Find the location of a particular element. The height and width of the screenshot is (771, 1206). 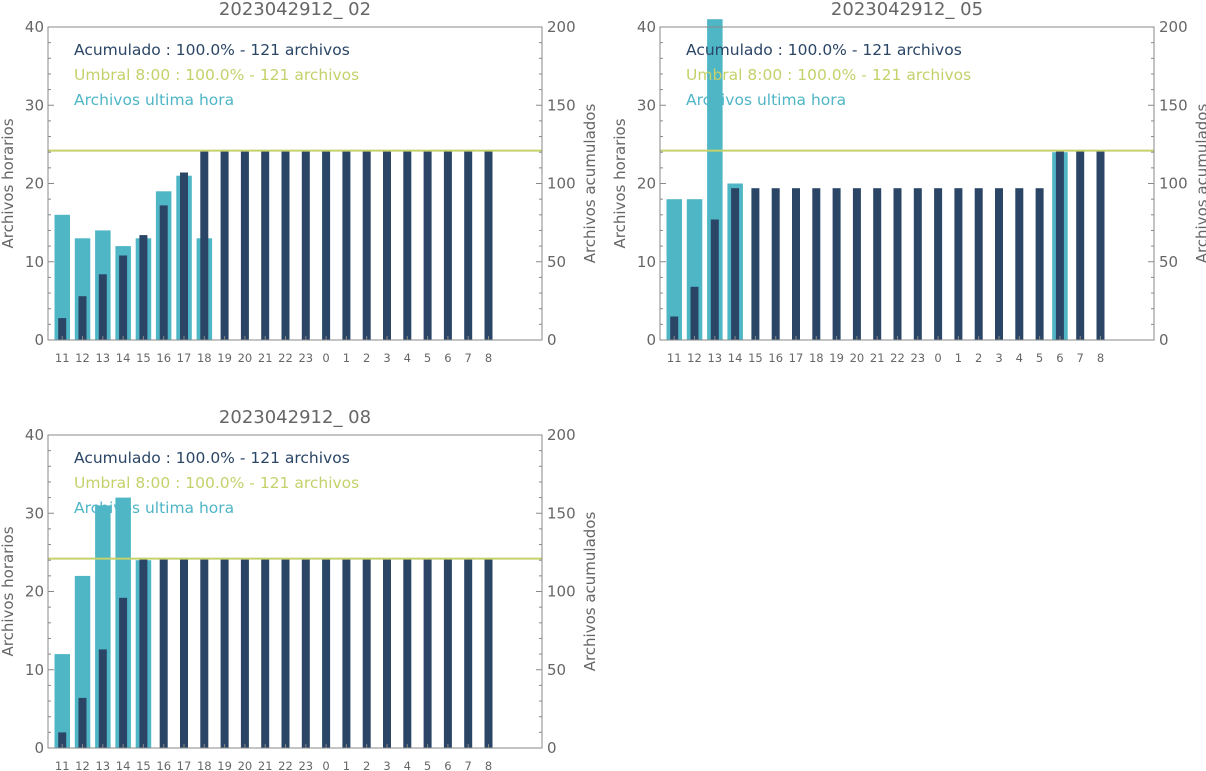

x-tick-label: 21 is located at coordinates (265, 358).